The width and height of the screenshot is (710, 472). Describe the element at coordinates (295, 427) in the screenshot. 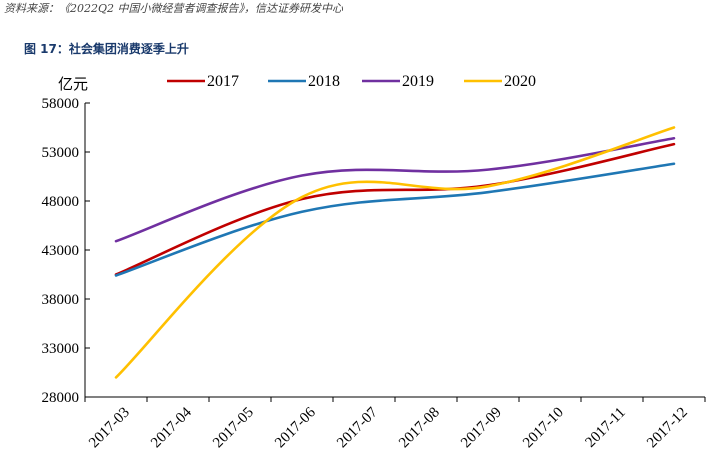

I see `x-tick-label: 2017-06` at that location.